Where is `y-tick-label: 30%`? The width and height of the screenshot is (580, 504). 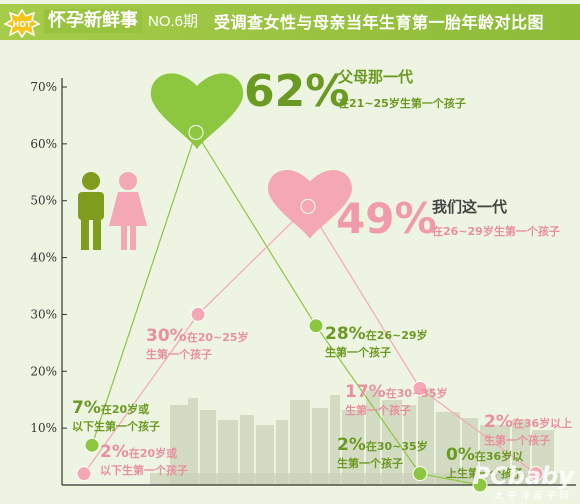
y-tick-label: 30% is located at coordinates (43, 314).